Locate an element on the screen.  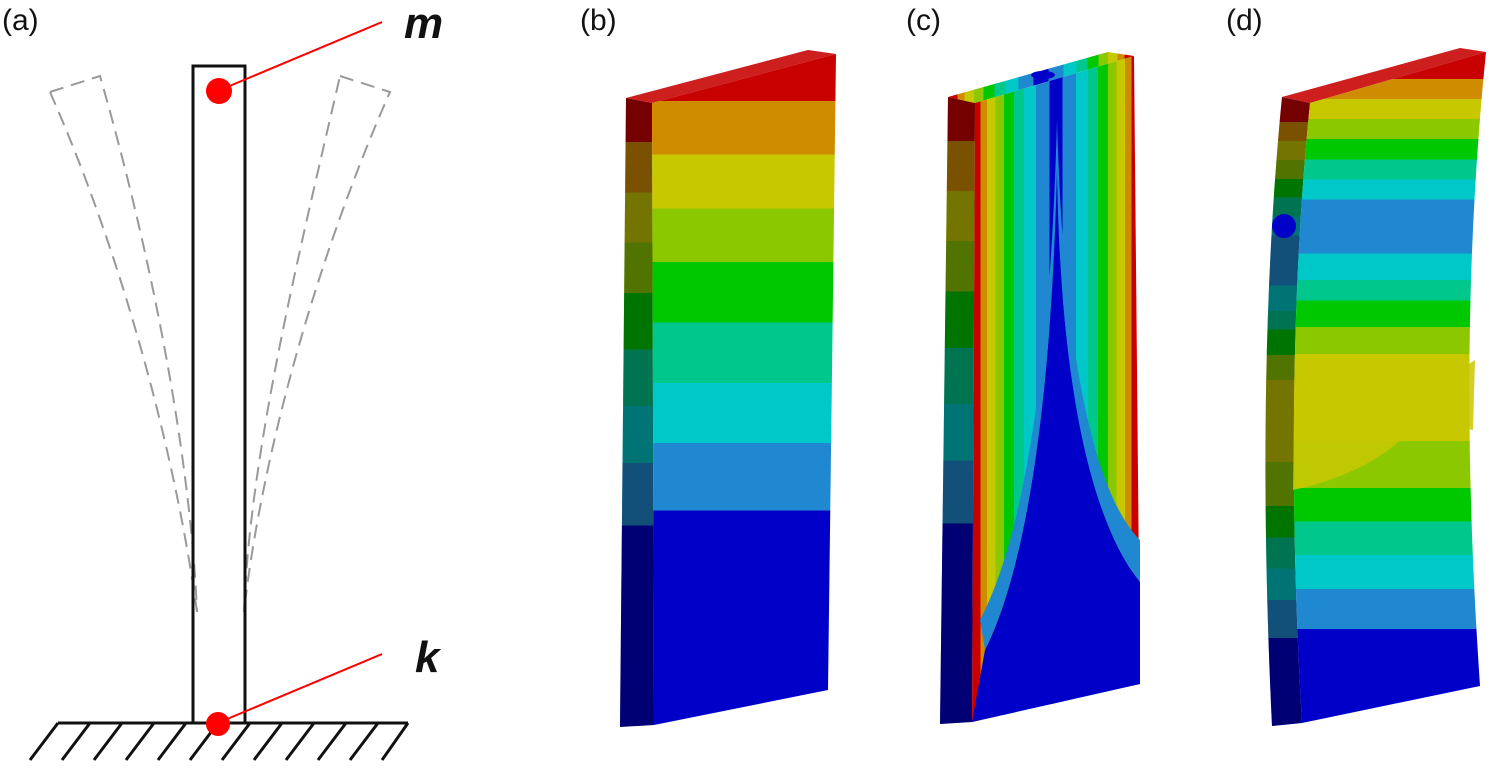
mode-d-top-face is located at coordinates (1384, 75).